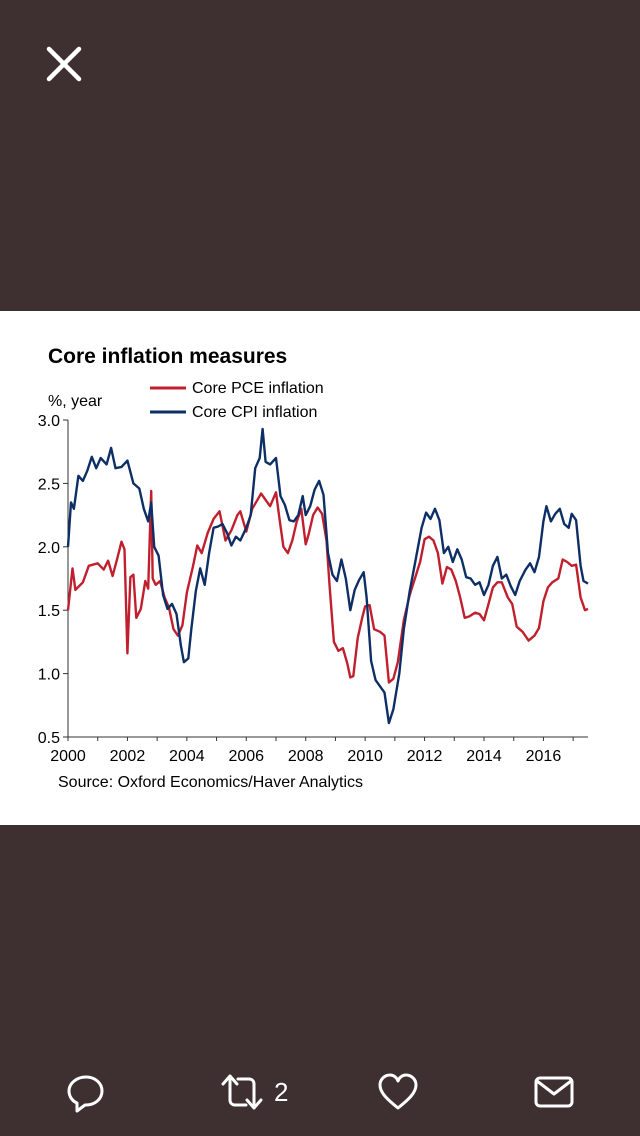 The height and width of the screenshot is (1136, 640). I want to click on x-tick-label: 2002, so click(128, 756).